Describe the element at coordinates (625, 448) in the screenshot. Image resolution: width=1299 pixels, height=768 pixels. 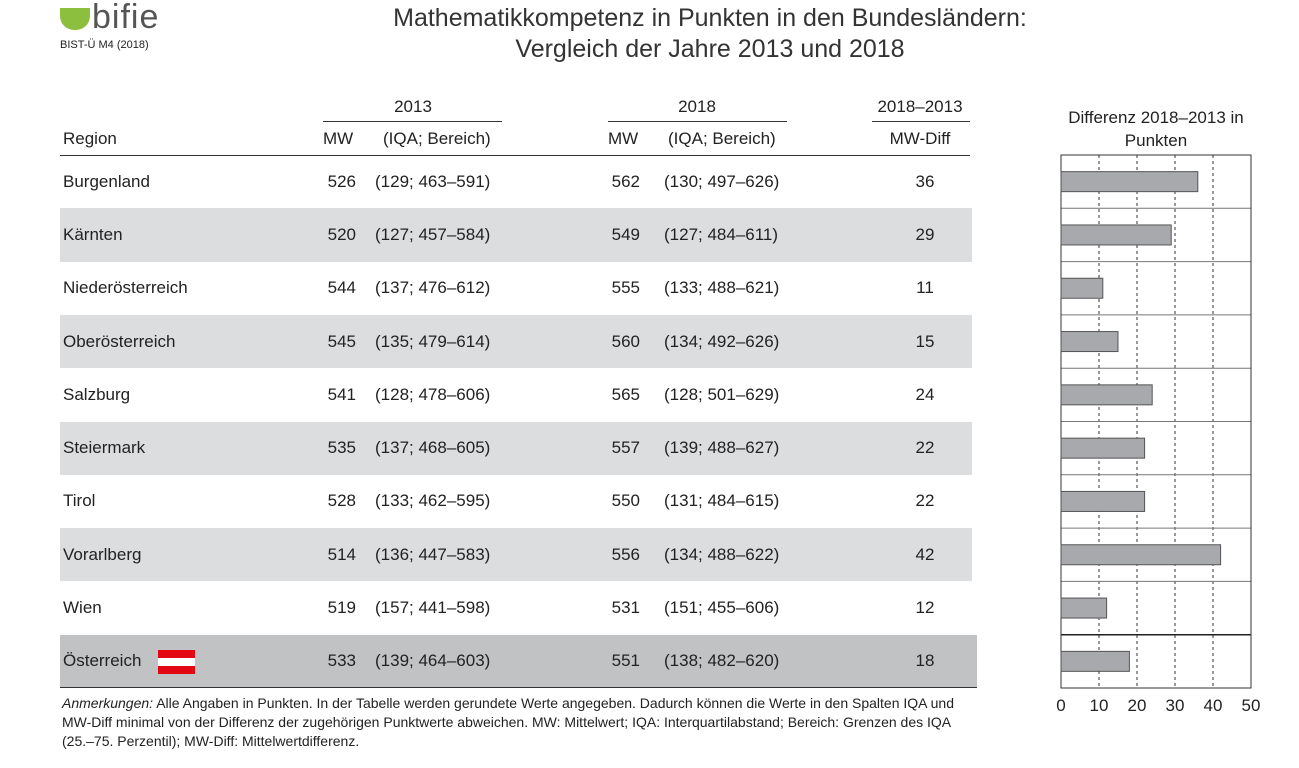
I see `mw-2018: 557` at that location.